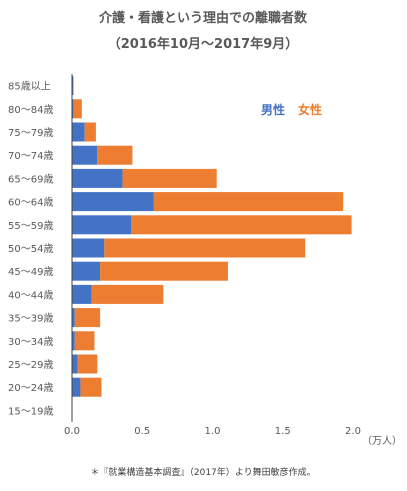 This screenshot has height=491, width=407. I want to click on category-label: 70〜74歳, so click(30, 156).